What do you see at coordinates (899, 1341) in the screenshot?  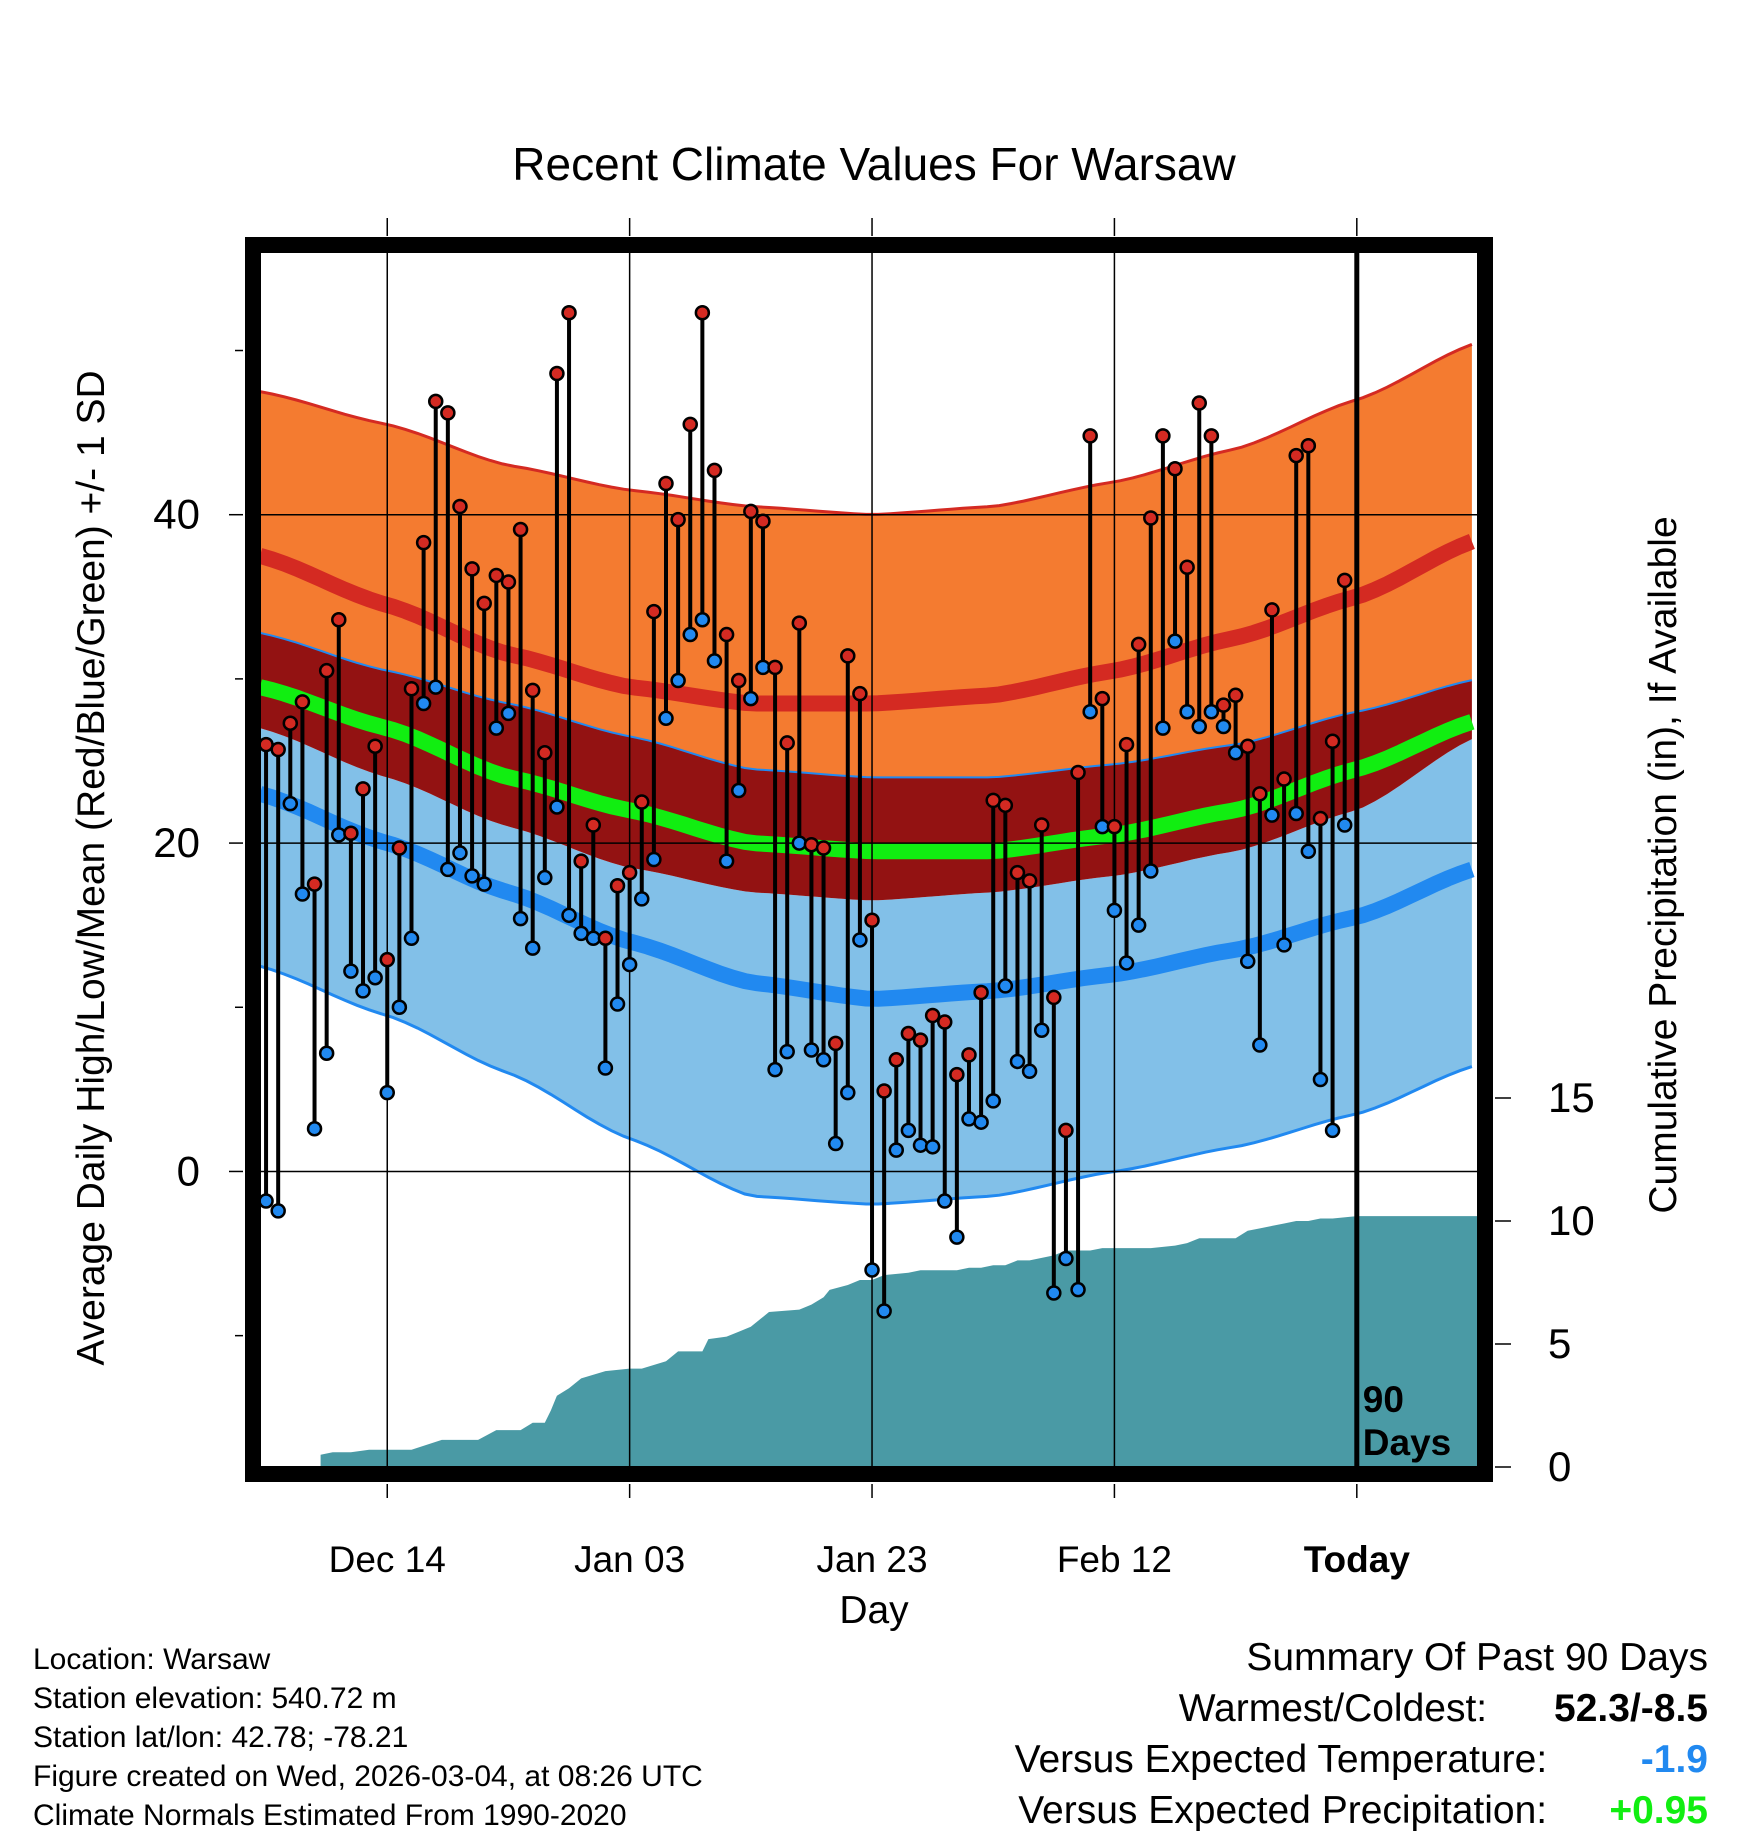 I see `precipitation-area` at bounding box center [899, 1341].